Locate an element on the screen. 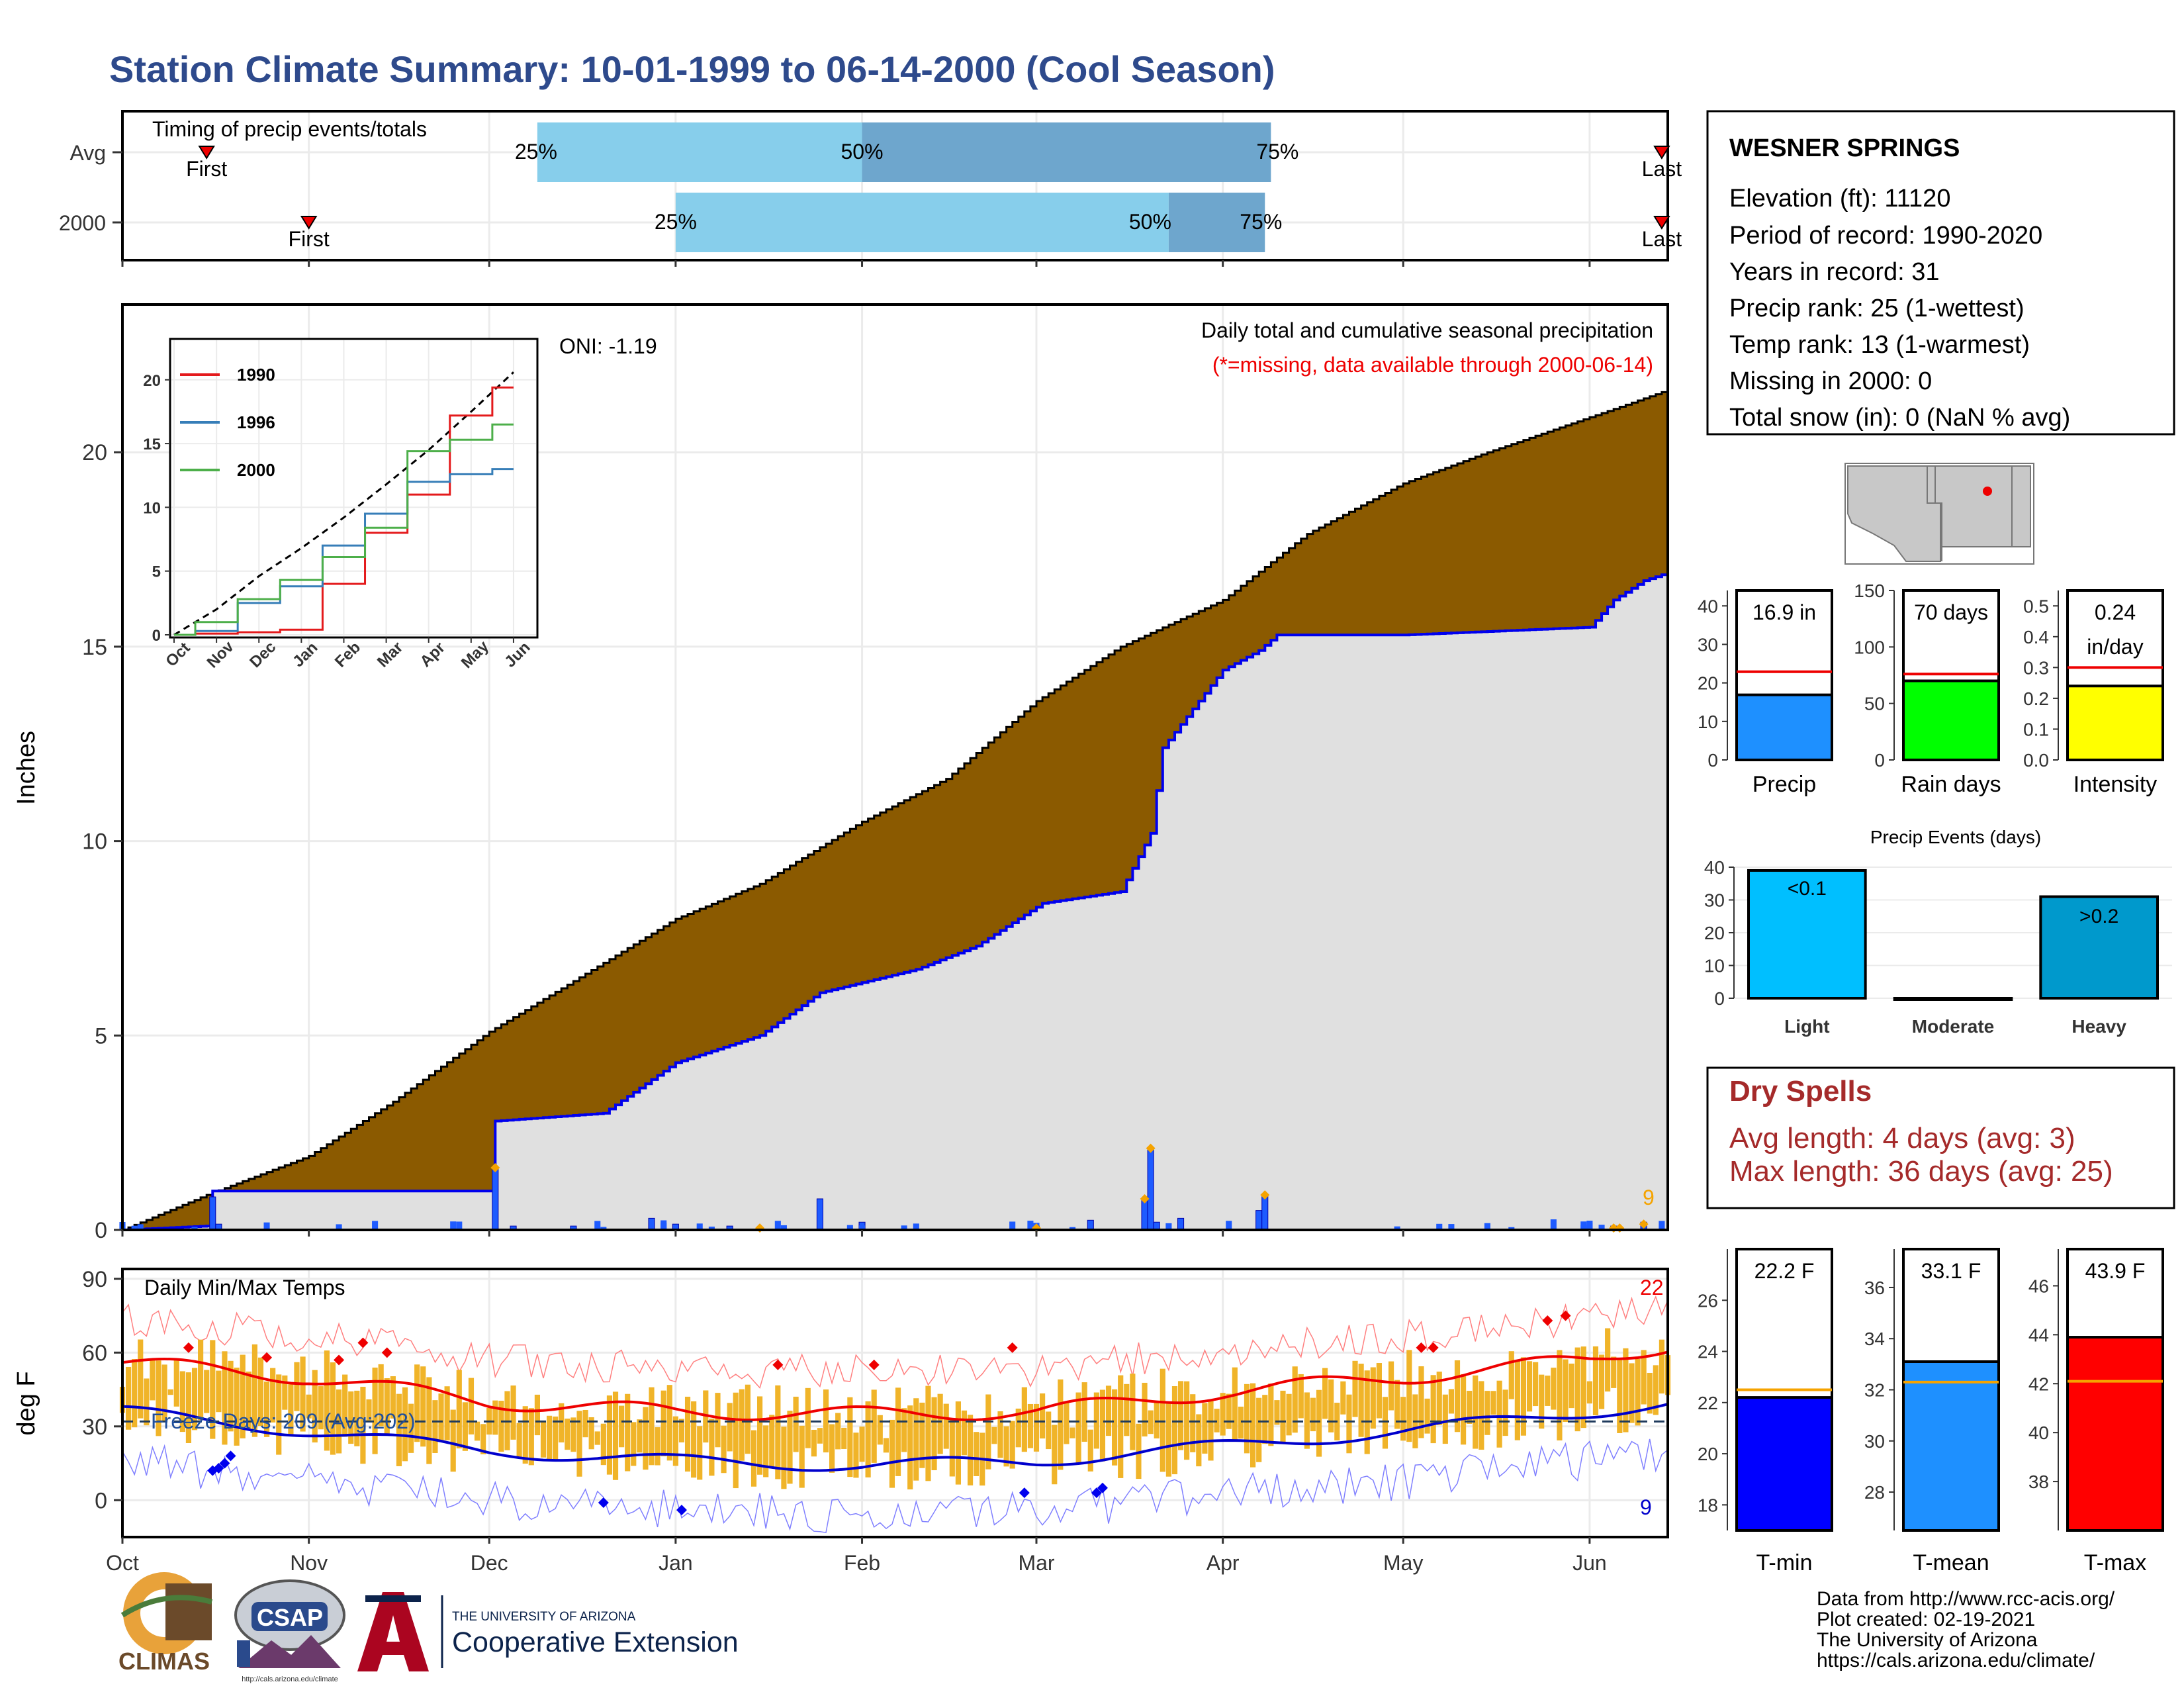 This screenshot has width=2184, height=1688. precip-event-marker is located at coordinates (1145, 1199).